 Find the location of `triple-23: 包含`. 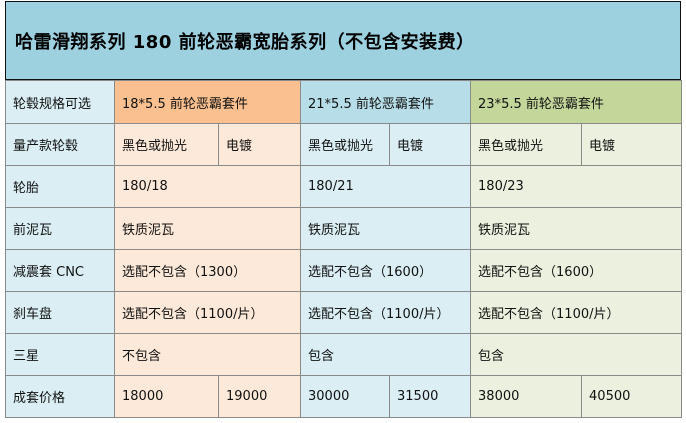

triple-23: 包含 is located at coordinates (576, 354).